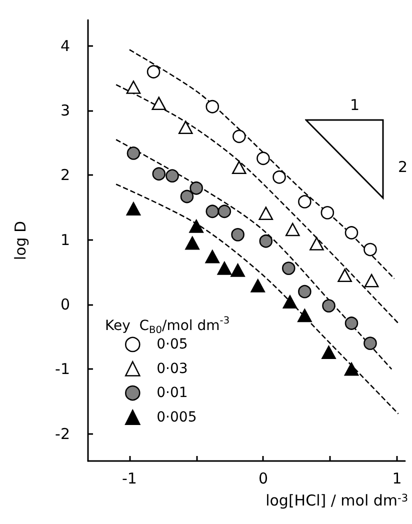 This screenshot has width=412, height=524. Describe the element at coordinates (403, 167) in the screenshot. I see `annotation: 2` at that location.